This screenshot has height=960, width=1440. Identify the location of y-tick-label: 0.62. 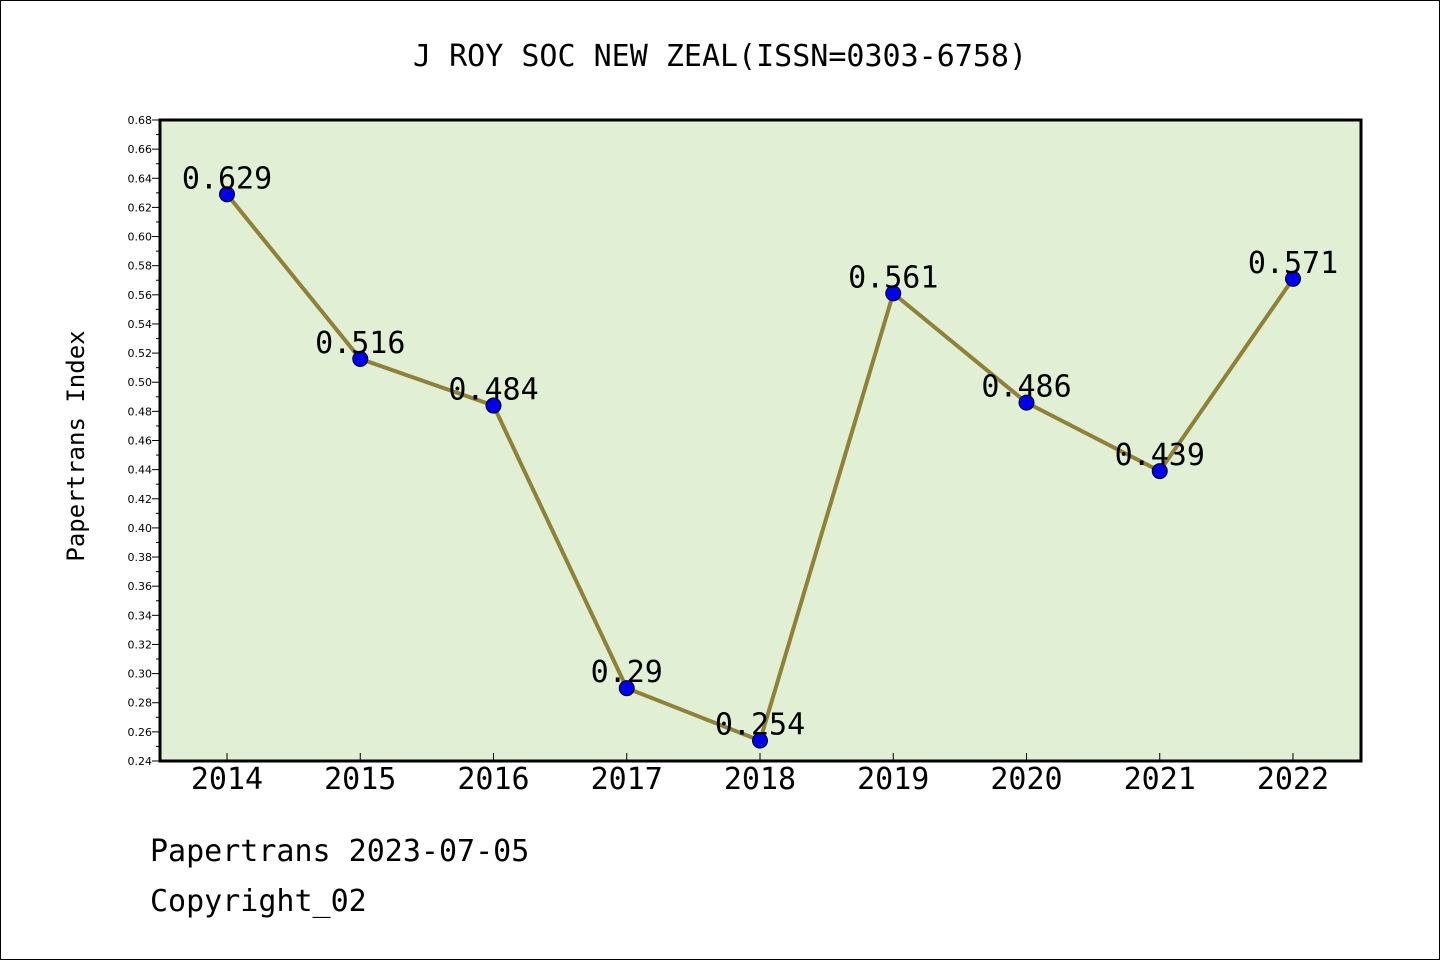
(140, 207).